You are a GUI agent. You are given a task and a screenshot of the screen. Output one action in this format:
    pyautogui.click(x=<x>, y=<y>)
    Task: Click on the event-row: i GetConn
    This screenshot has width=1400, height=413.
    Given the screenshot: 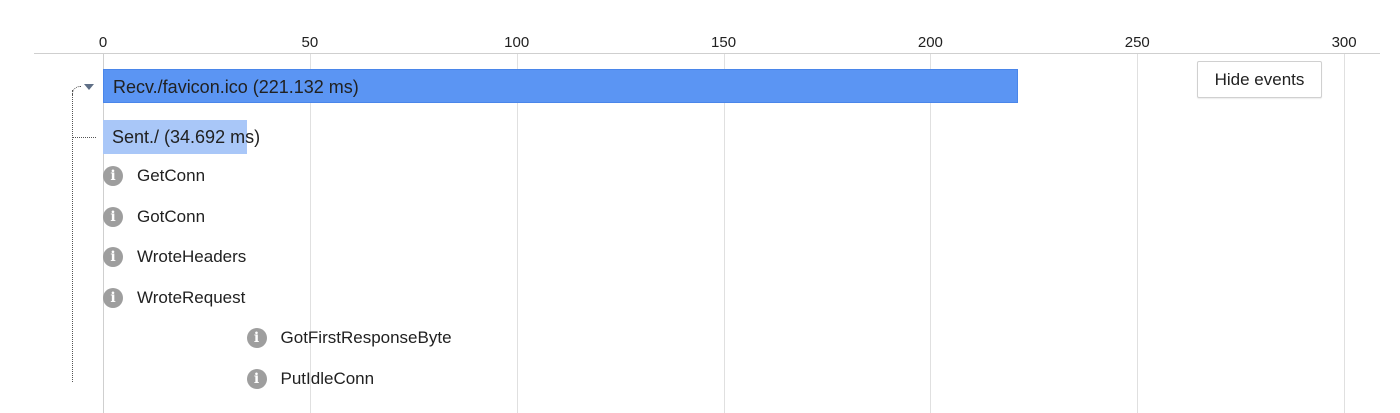 What is the action you would take?
    pyautogui.click(x=154, y=176)
    